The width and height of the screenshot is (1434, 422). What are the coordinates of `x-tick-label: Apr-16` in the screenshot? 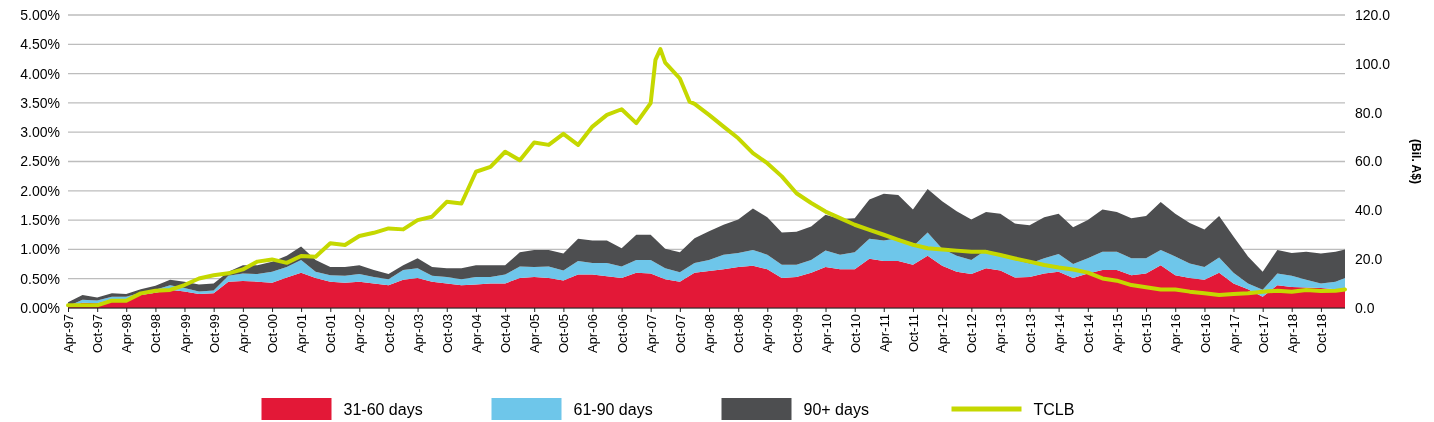 It's located at (1176, 334).